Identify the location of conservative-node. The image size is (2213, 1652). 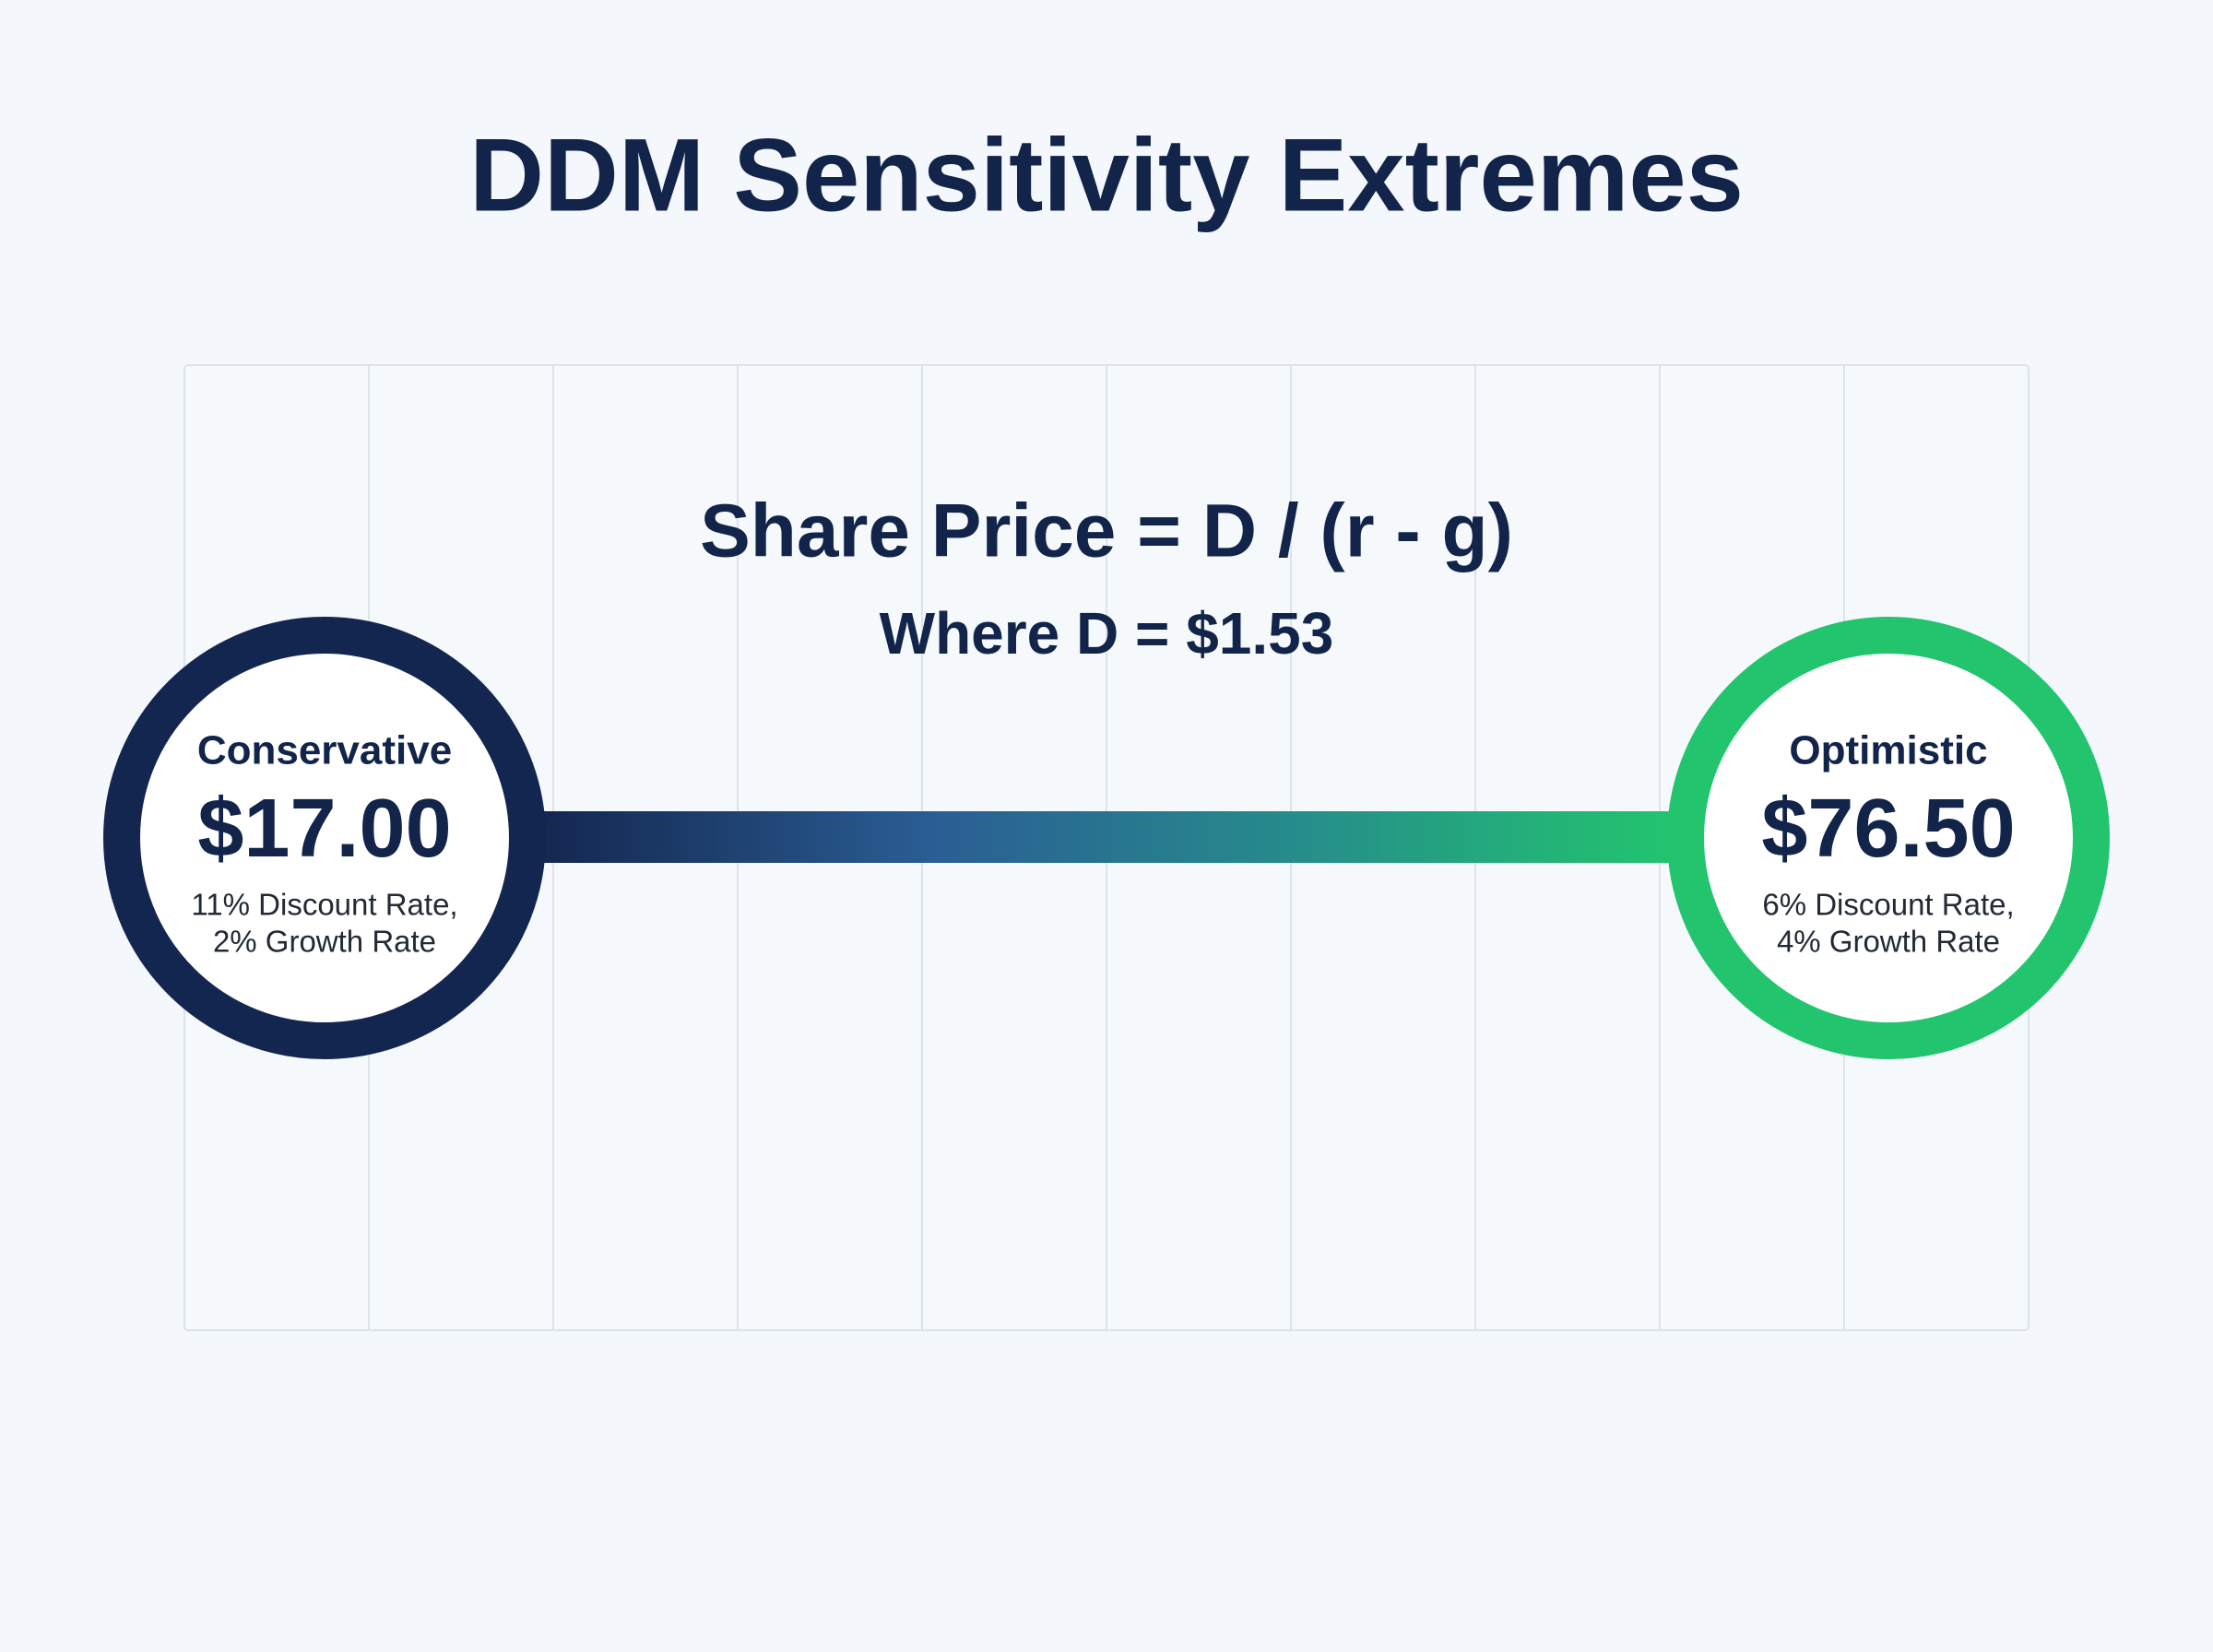
(324, 838).